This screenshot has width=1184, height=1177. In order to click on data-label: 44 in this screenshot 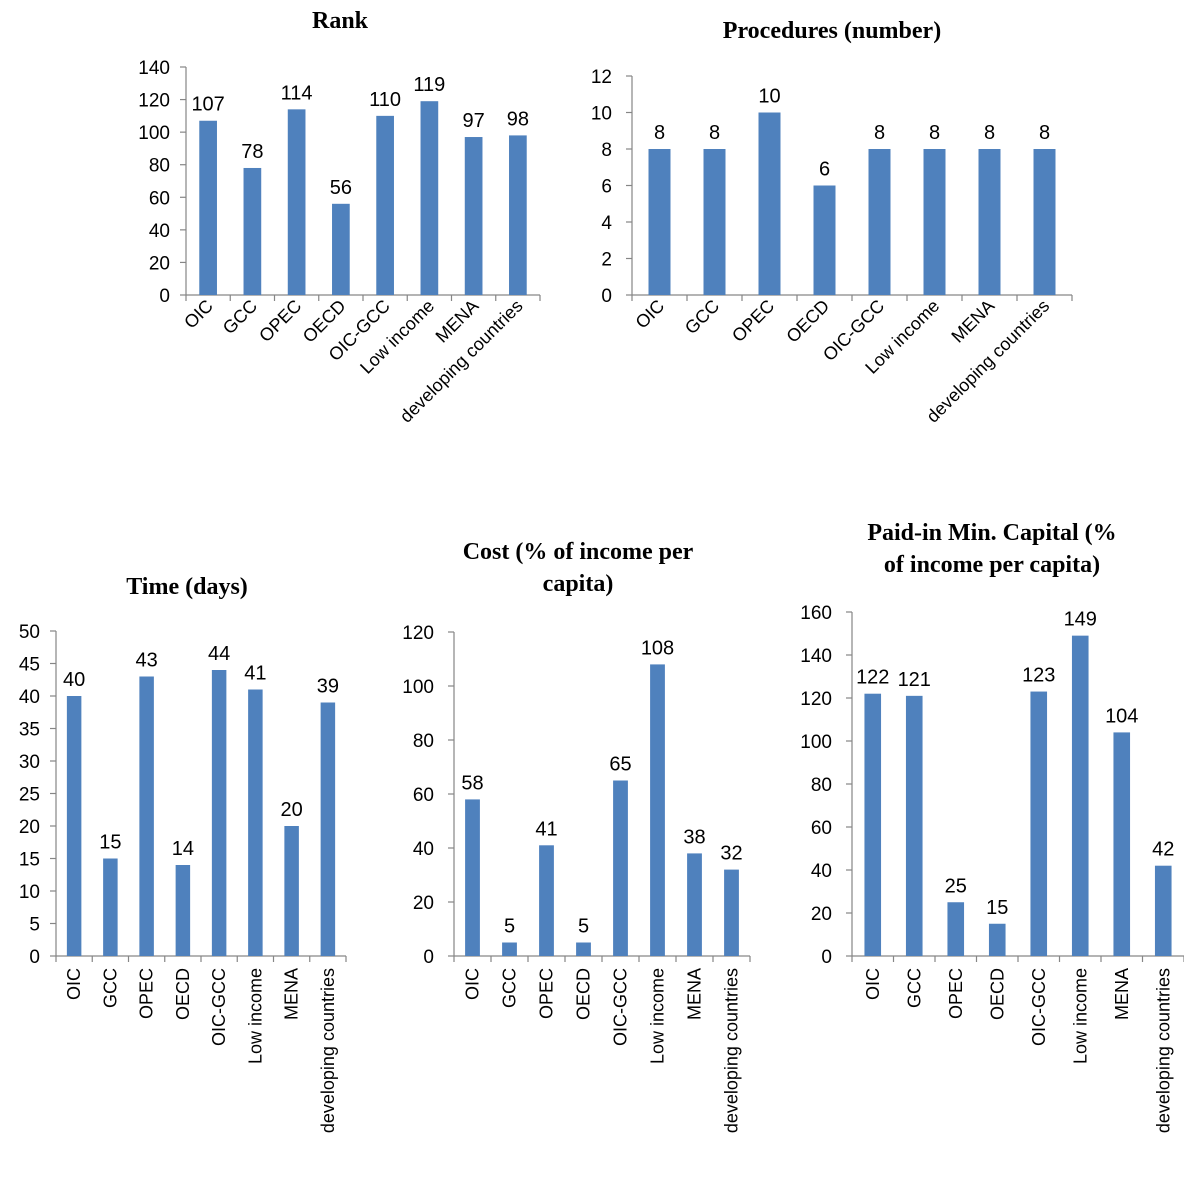, I will do `click(219, 654)`.